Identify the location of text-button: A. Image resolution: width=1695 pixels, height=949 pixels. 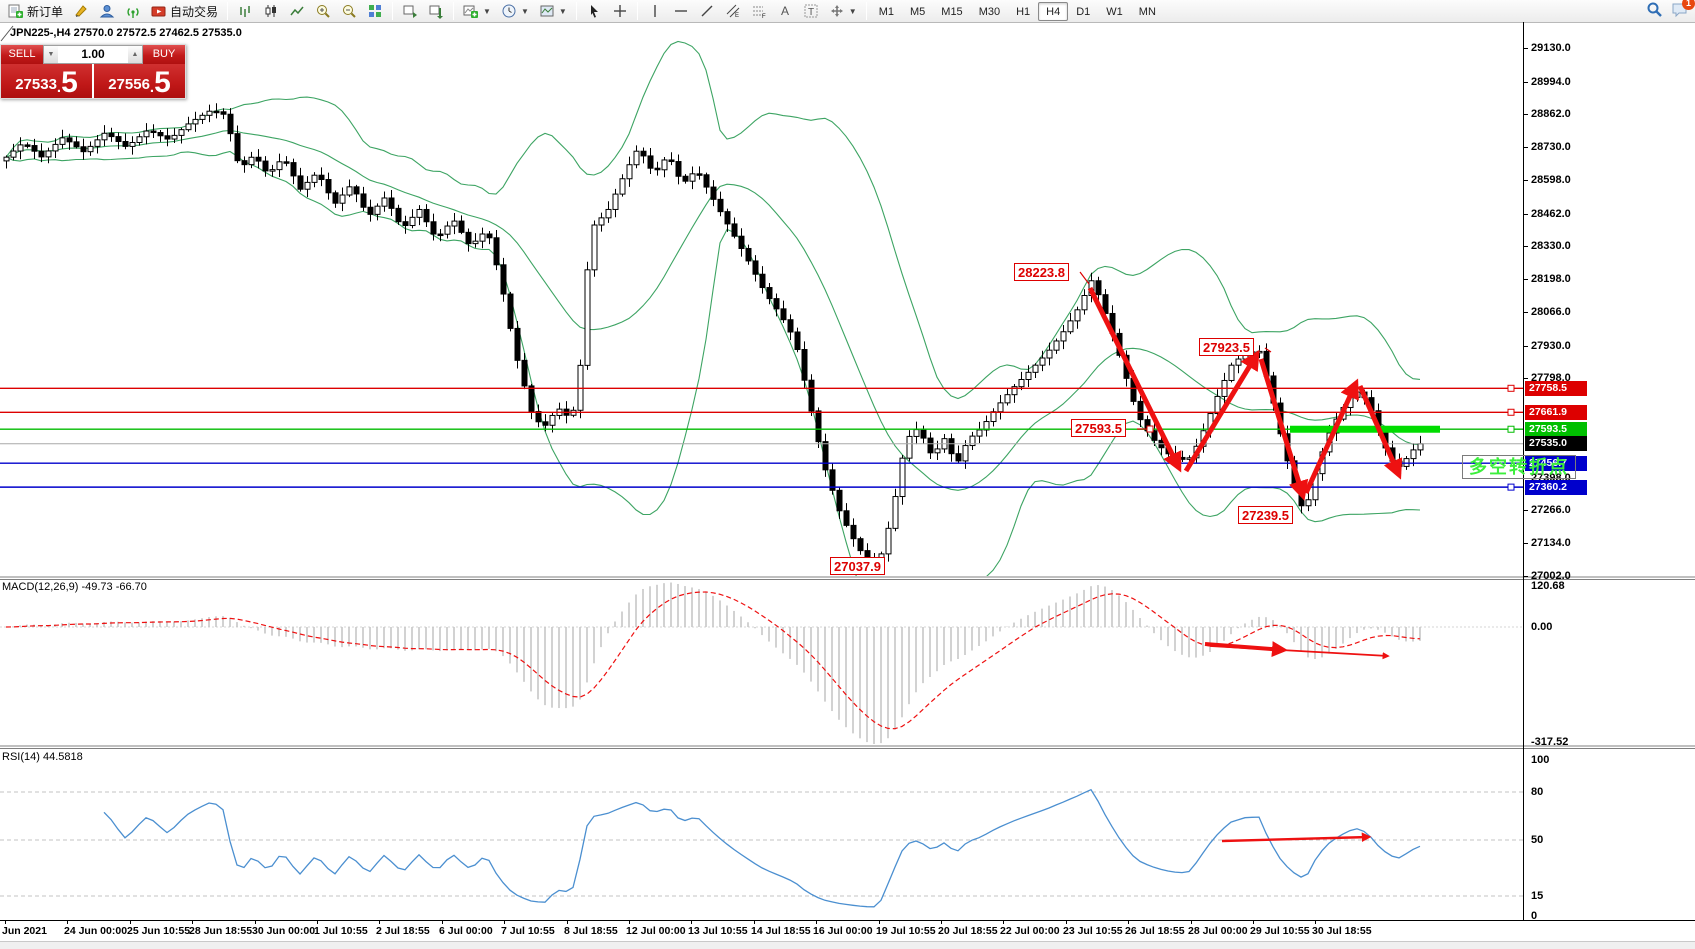
(785, 11).